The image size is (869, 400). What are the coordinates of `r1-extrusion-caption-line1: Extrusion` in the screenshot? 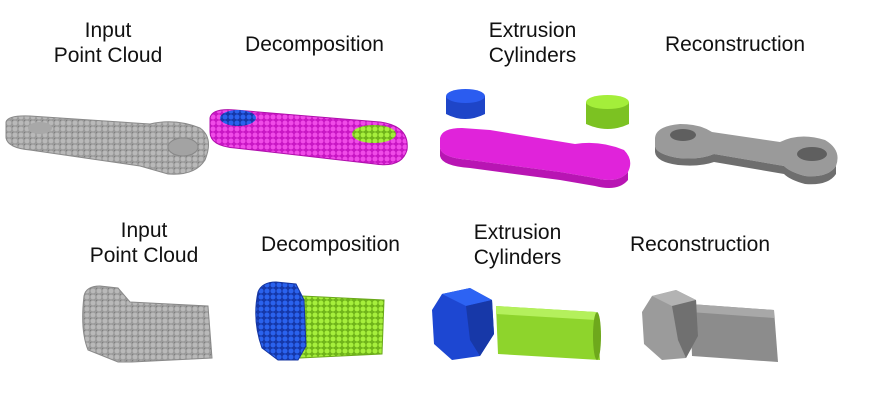 It's located at (532, 30).